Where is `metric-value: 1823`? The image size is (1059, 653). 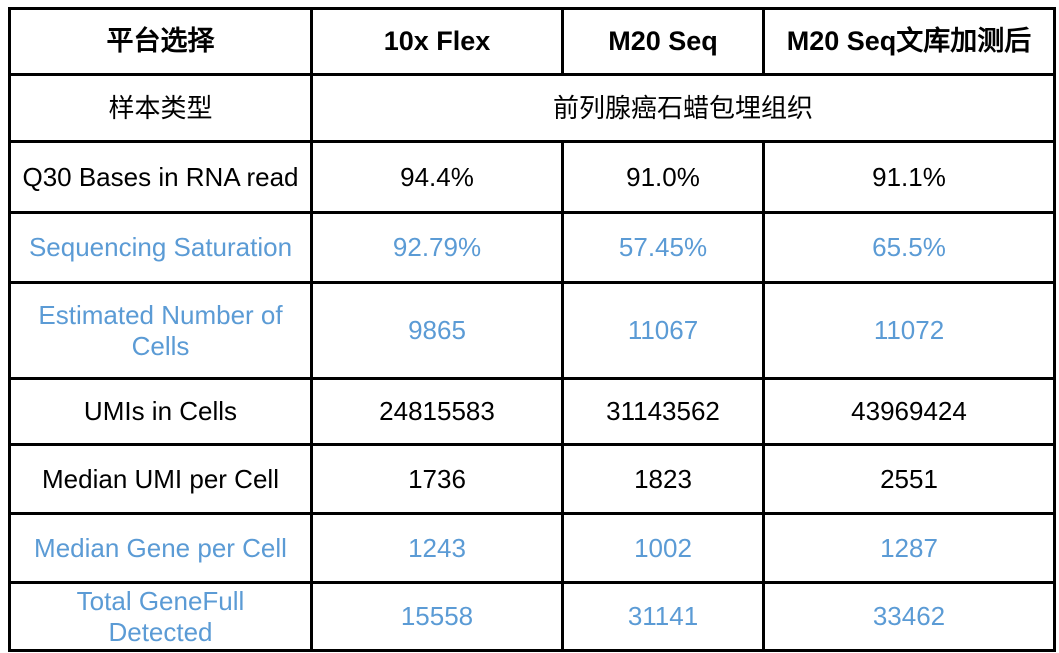 metric-value: 1823 is located at coordinates (663, 479).